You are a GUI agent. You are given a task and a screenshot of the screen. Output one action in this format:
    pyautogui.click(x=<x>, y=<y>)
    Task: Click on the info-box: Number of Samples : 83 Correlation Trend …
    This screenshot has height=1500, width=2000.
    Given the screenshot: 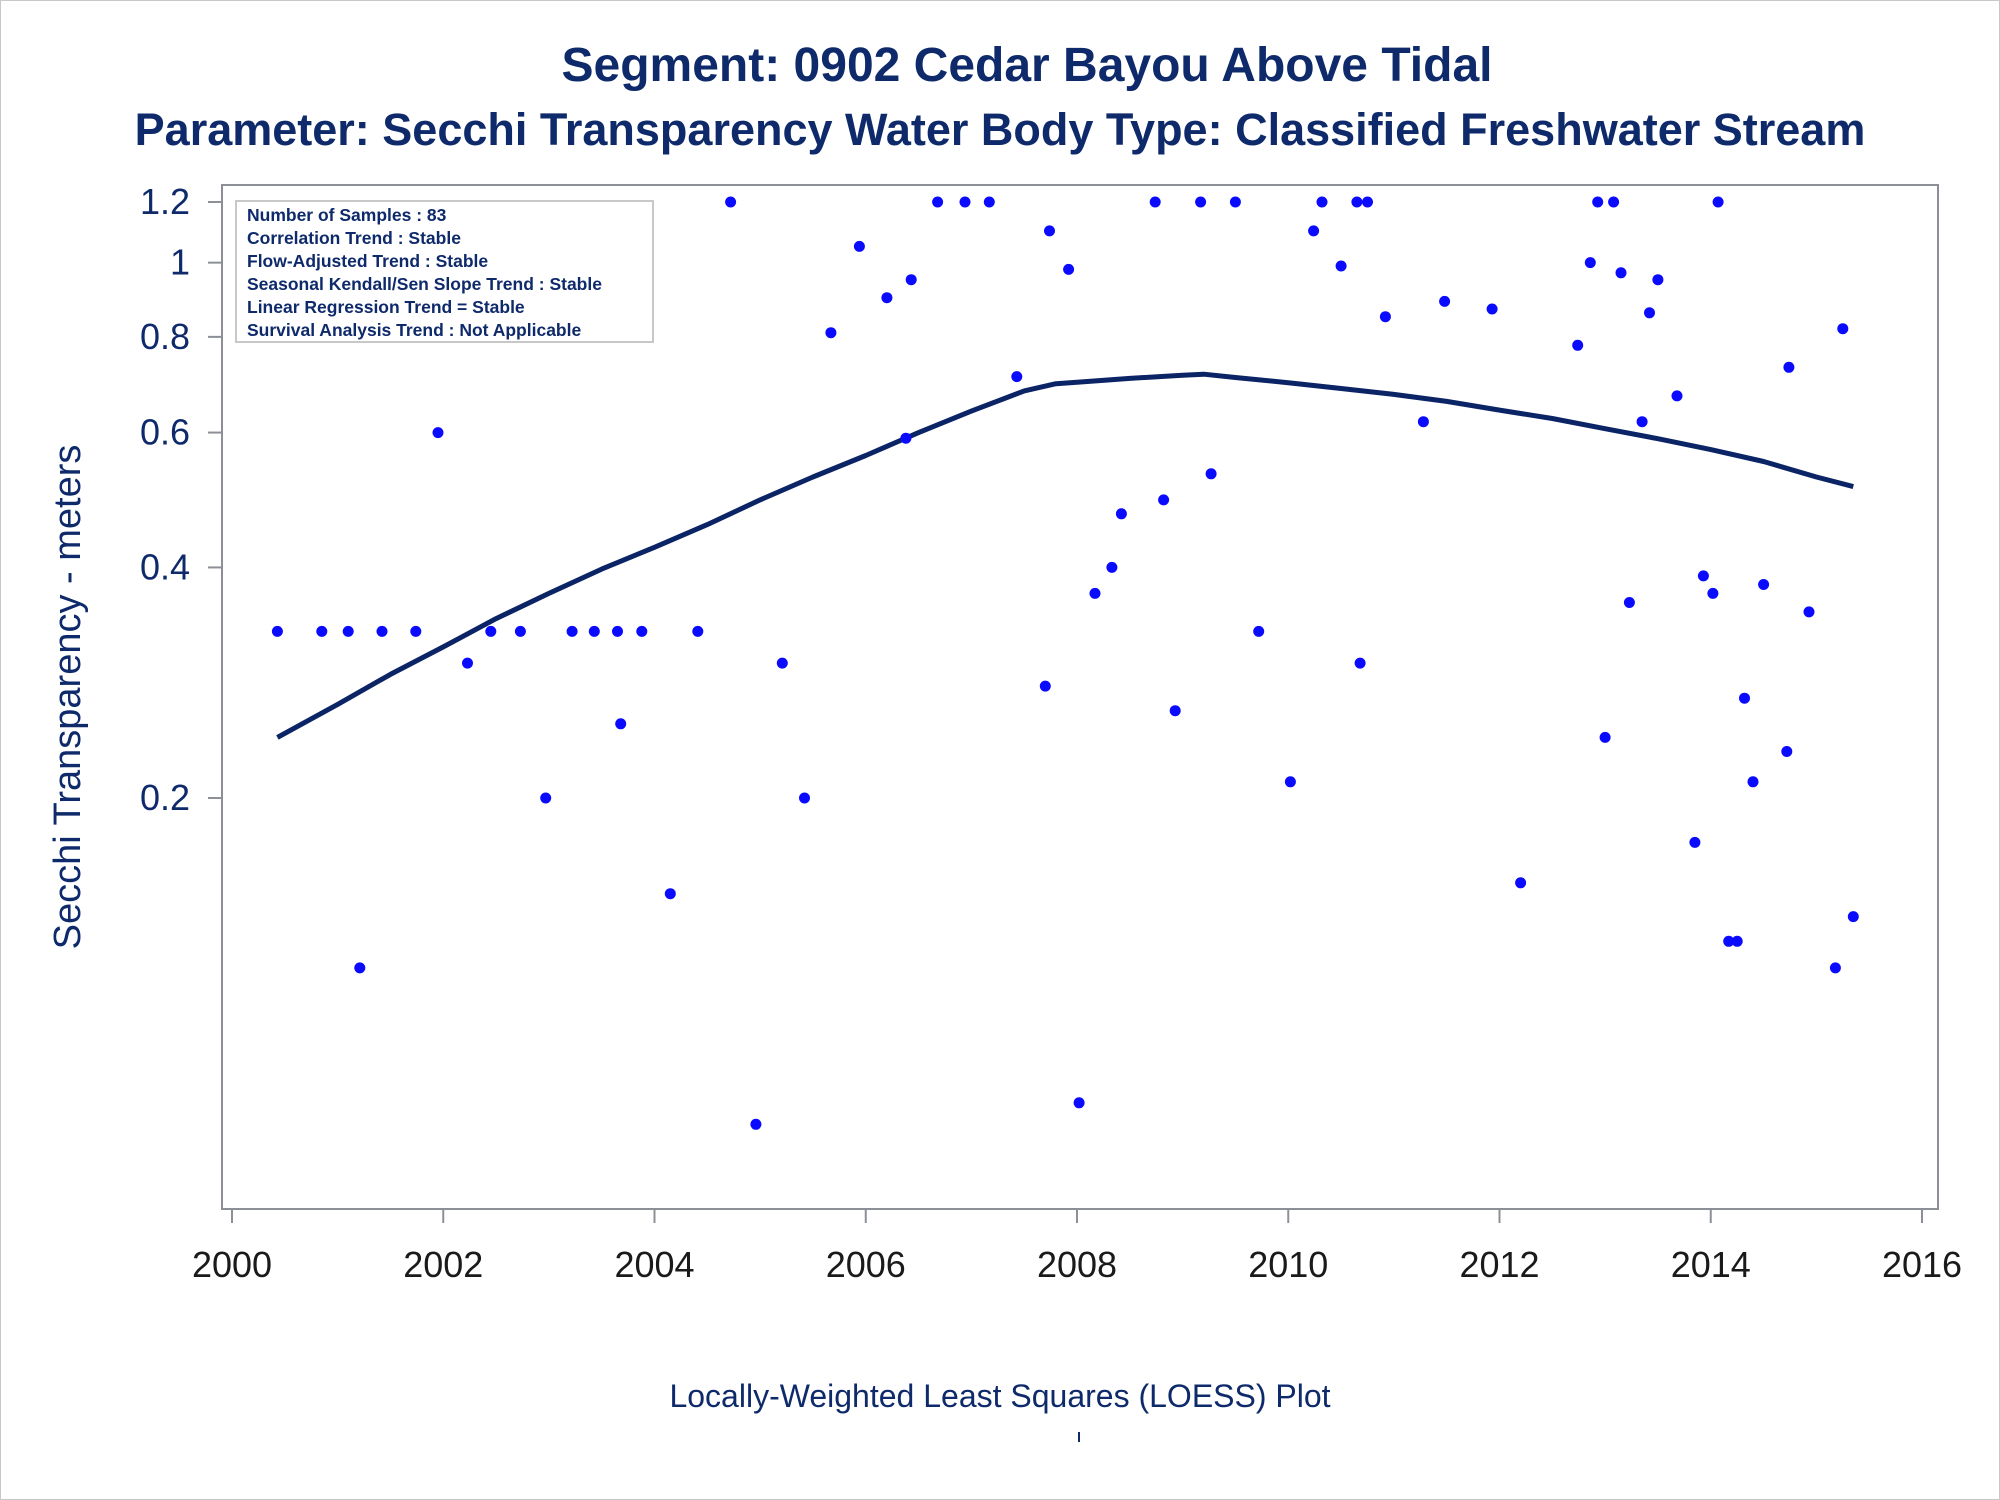 What is the action you would take?
    pyautogui.click(x=444, y=271)
    